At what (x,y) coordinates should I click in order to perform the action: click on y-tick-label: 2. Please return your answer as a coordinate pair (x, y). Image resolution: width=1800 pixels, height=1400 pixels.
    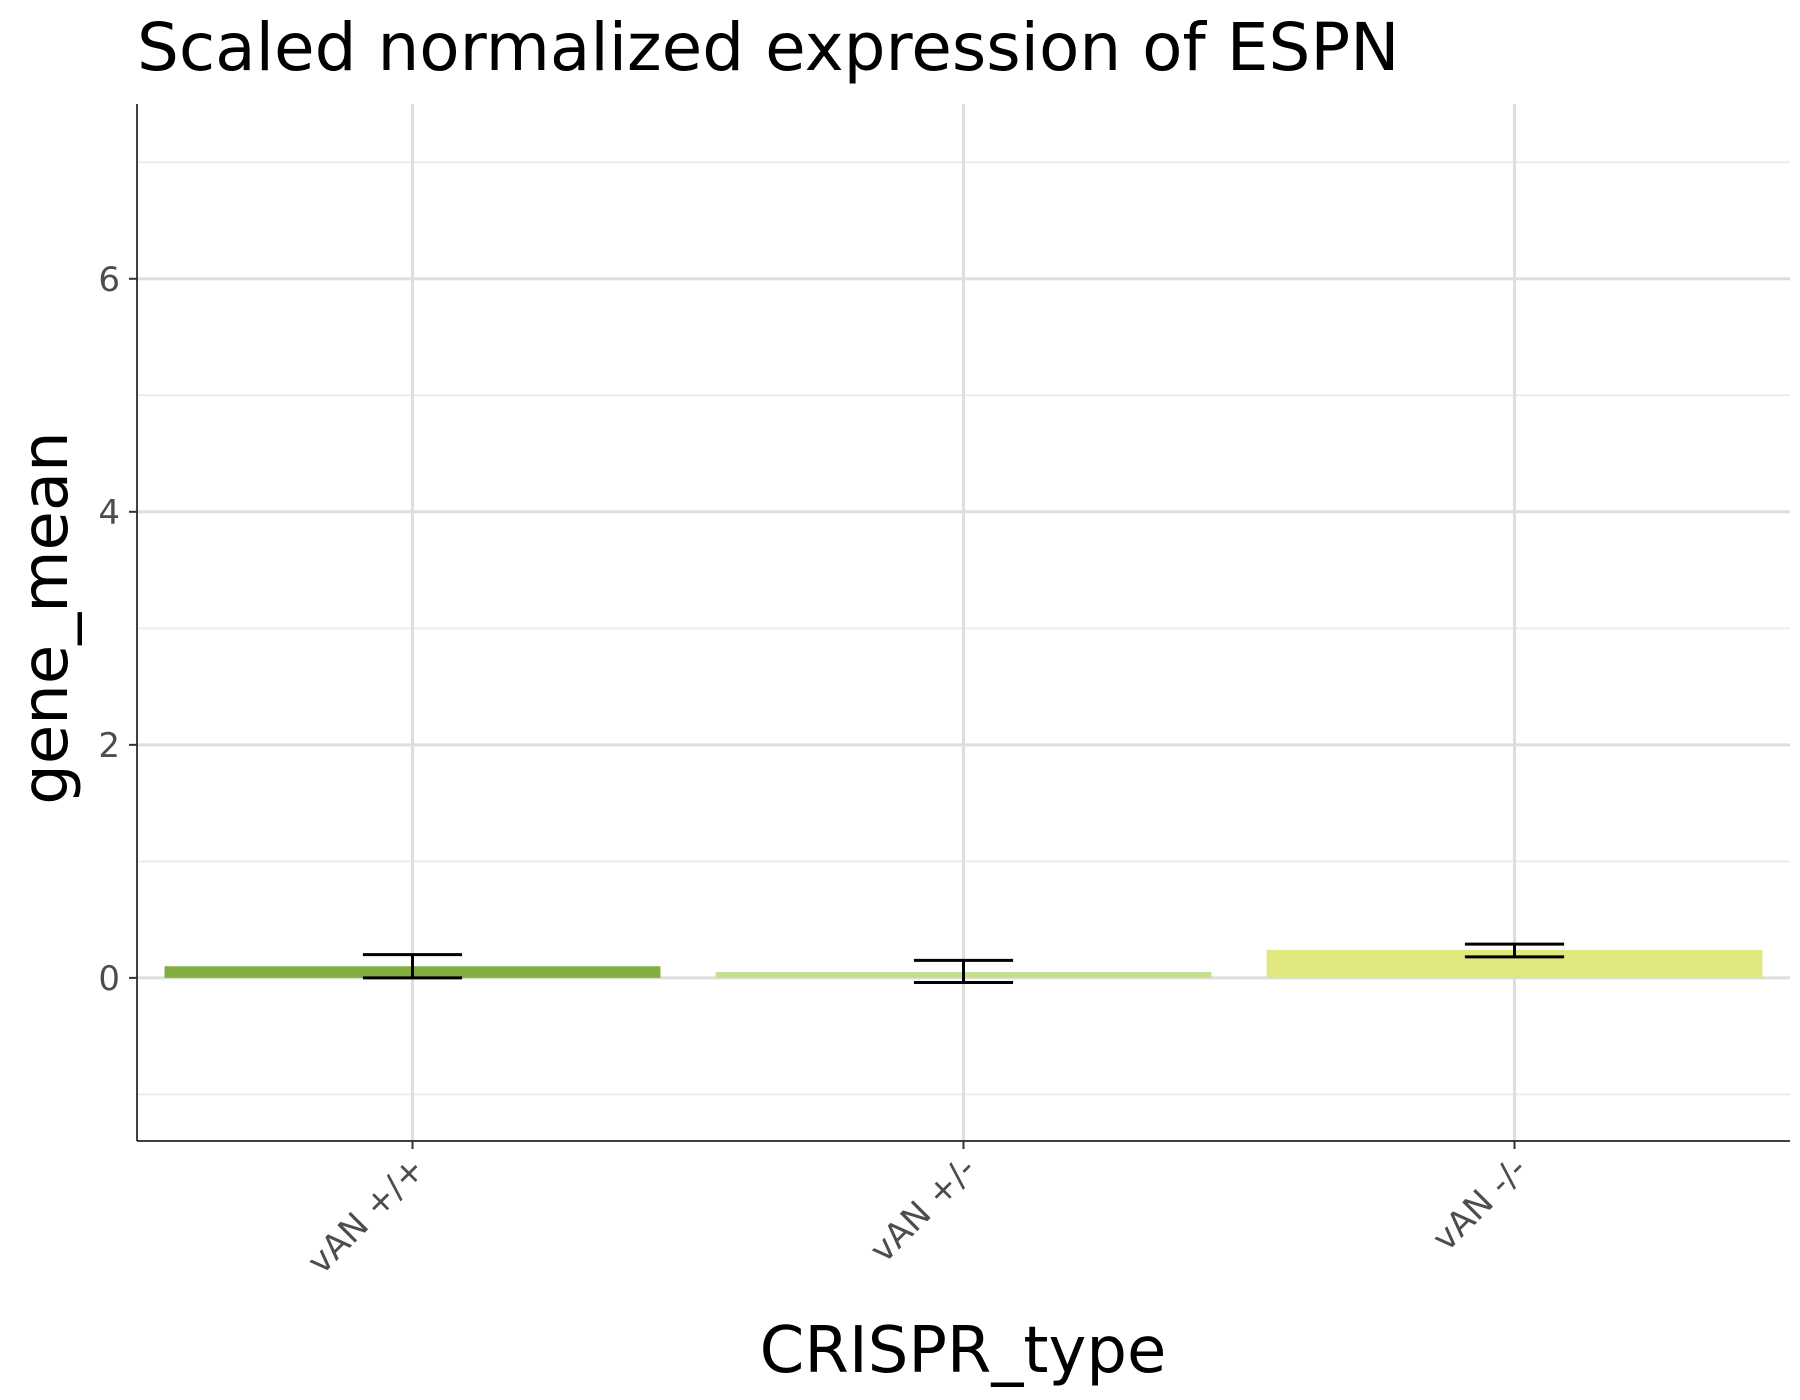
    Looking at the image, I should click on (109, 746).